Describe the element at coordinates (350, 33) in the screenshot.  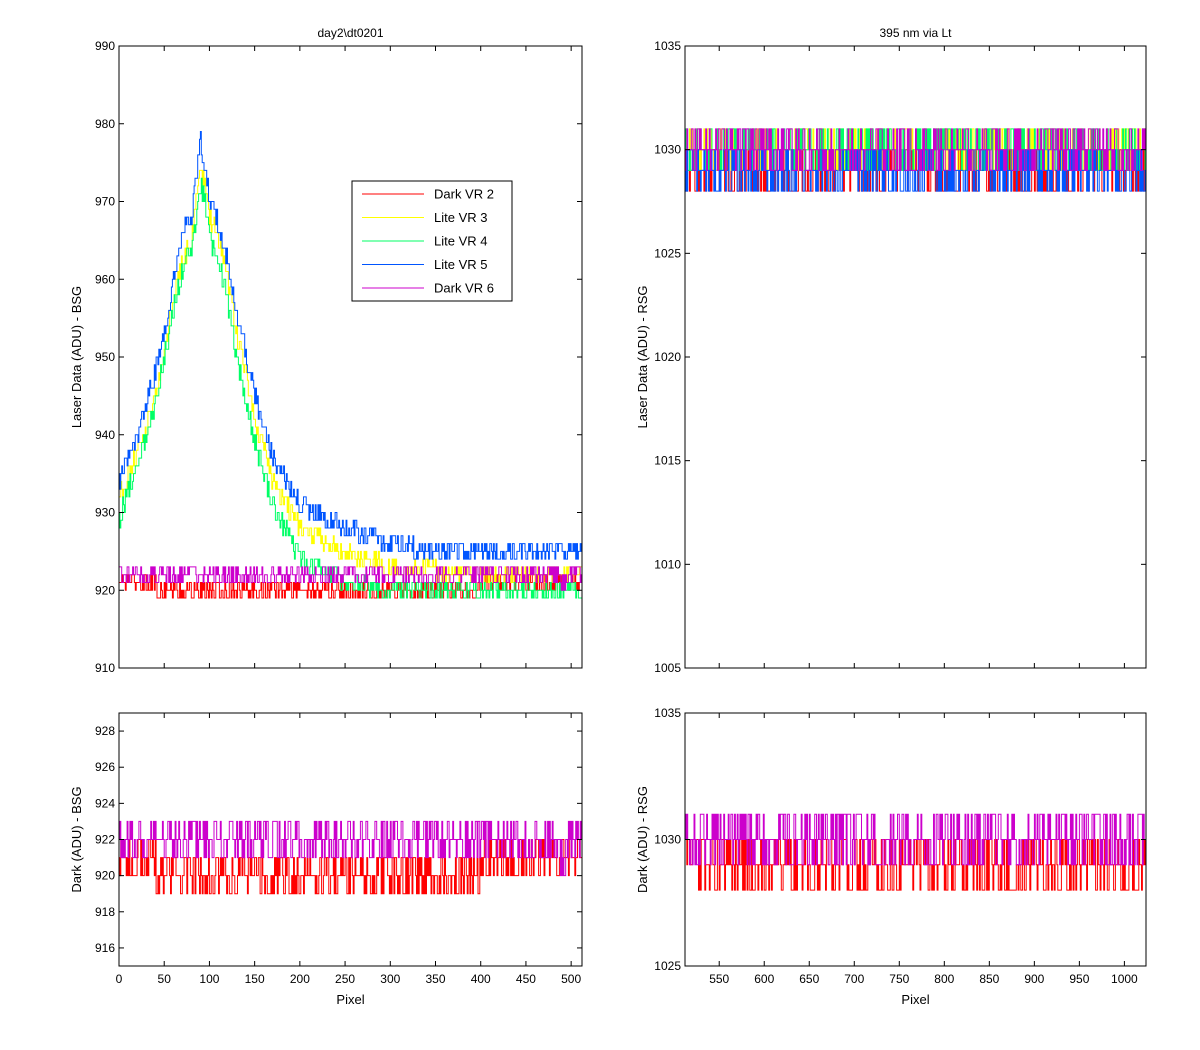
I see `chart-title: day2\dt0201` at that location.